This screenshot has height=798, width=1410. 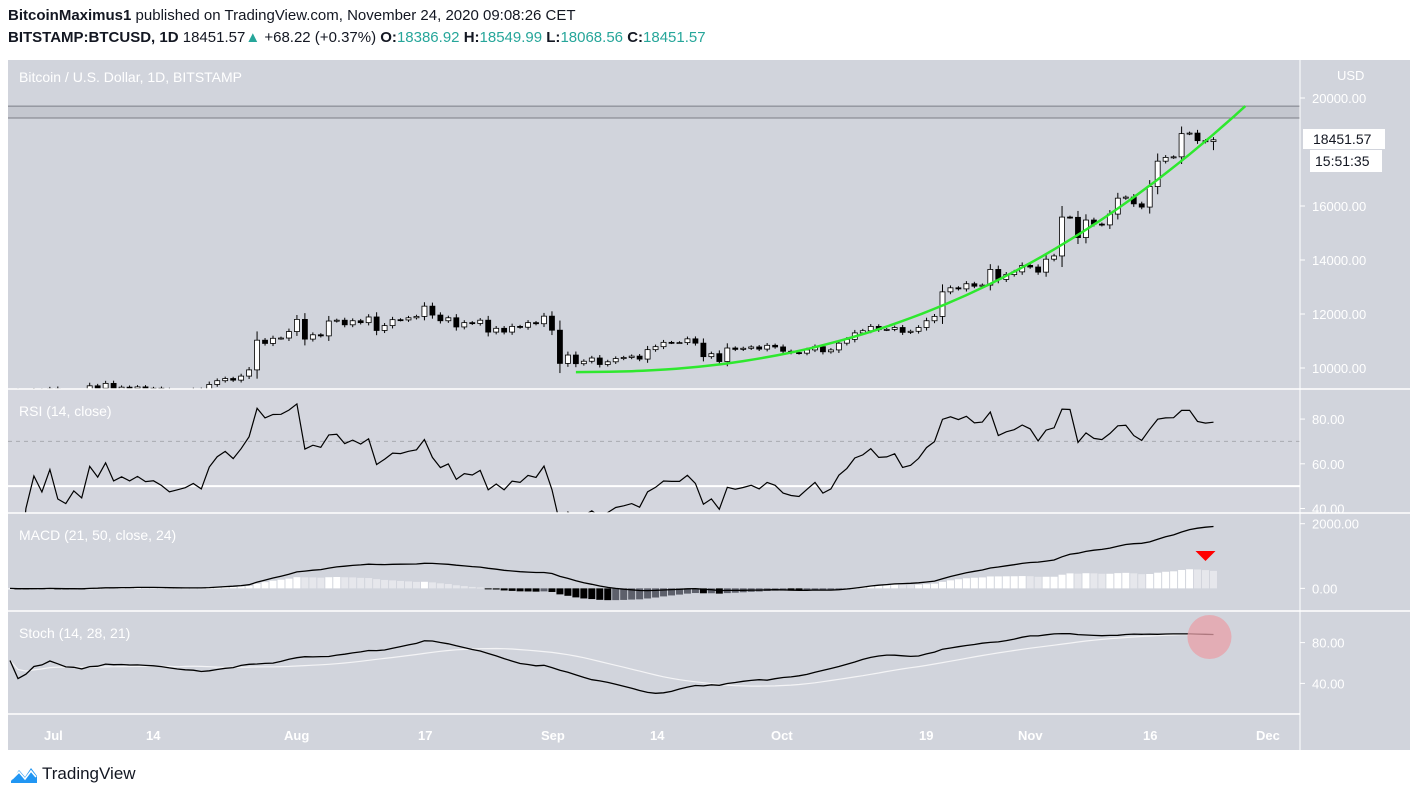 What do you see at coordinates (1150, 735) in the screenshot?
I see `time-label: 16` at bounding box center [1150, 735].